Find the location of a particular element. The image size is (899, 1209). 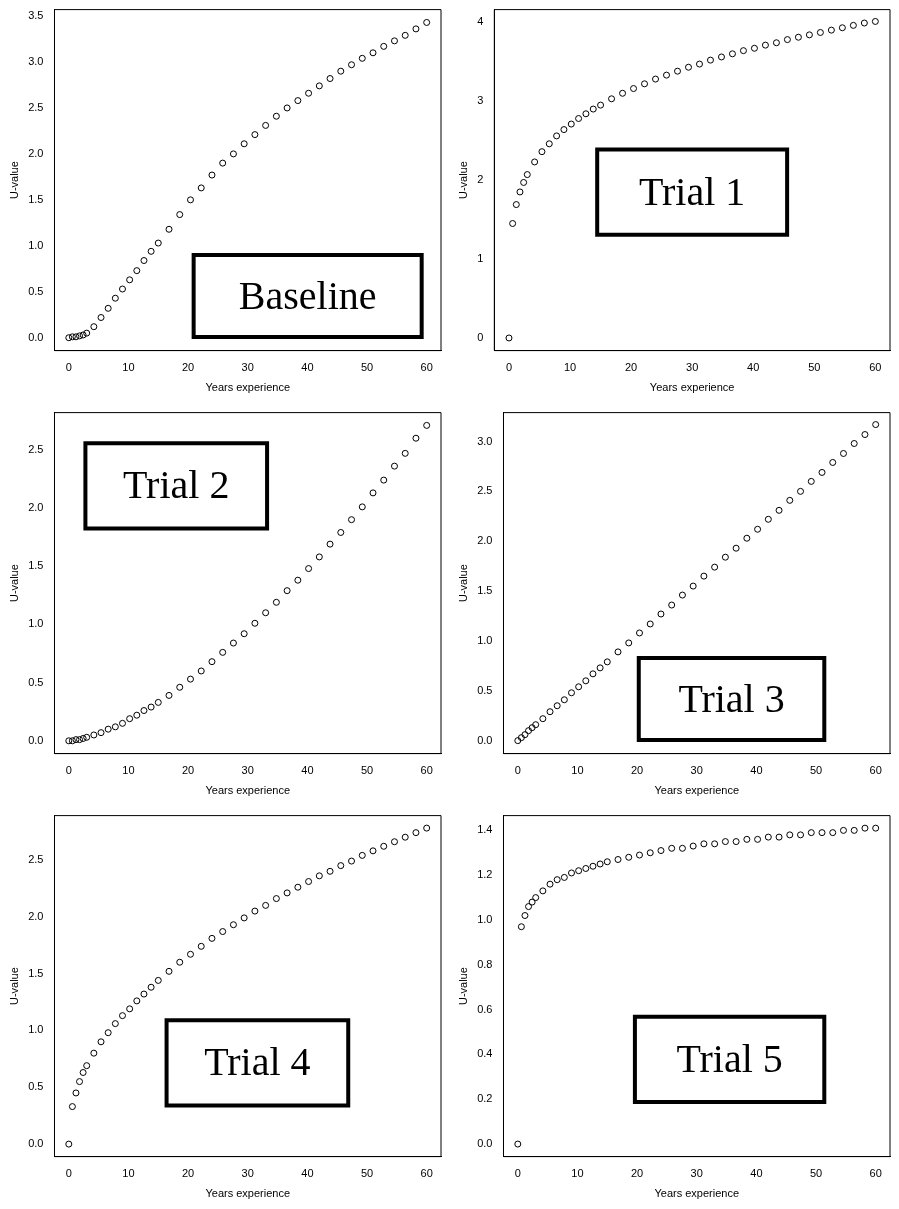

y-tick-label: 1.0 is located at coordinates (36, 244).